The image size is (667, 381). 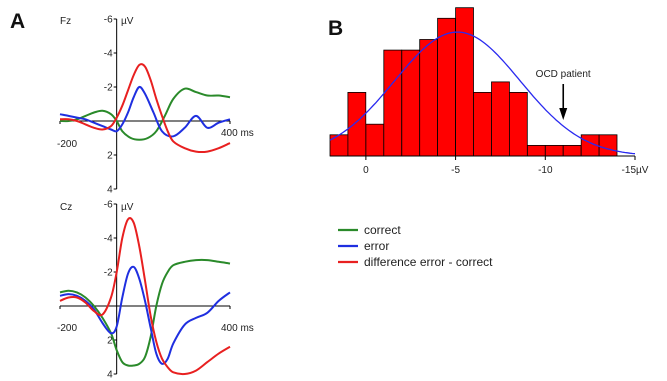 I want to click on cz-erp-plot: Cz µV 400 ms -200 -6 -4 -2 2 4, so click(x=155, y=290).